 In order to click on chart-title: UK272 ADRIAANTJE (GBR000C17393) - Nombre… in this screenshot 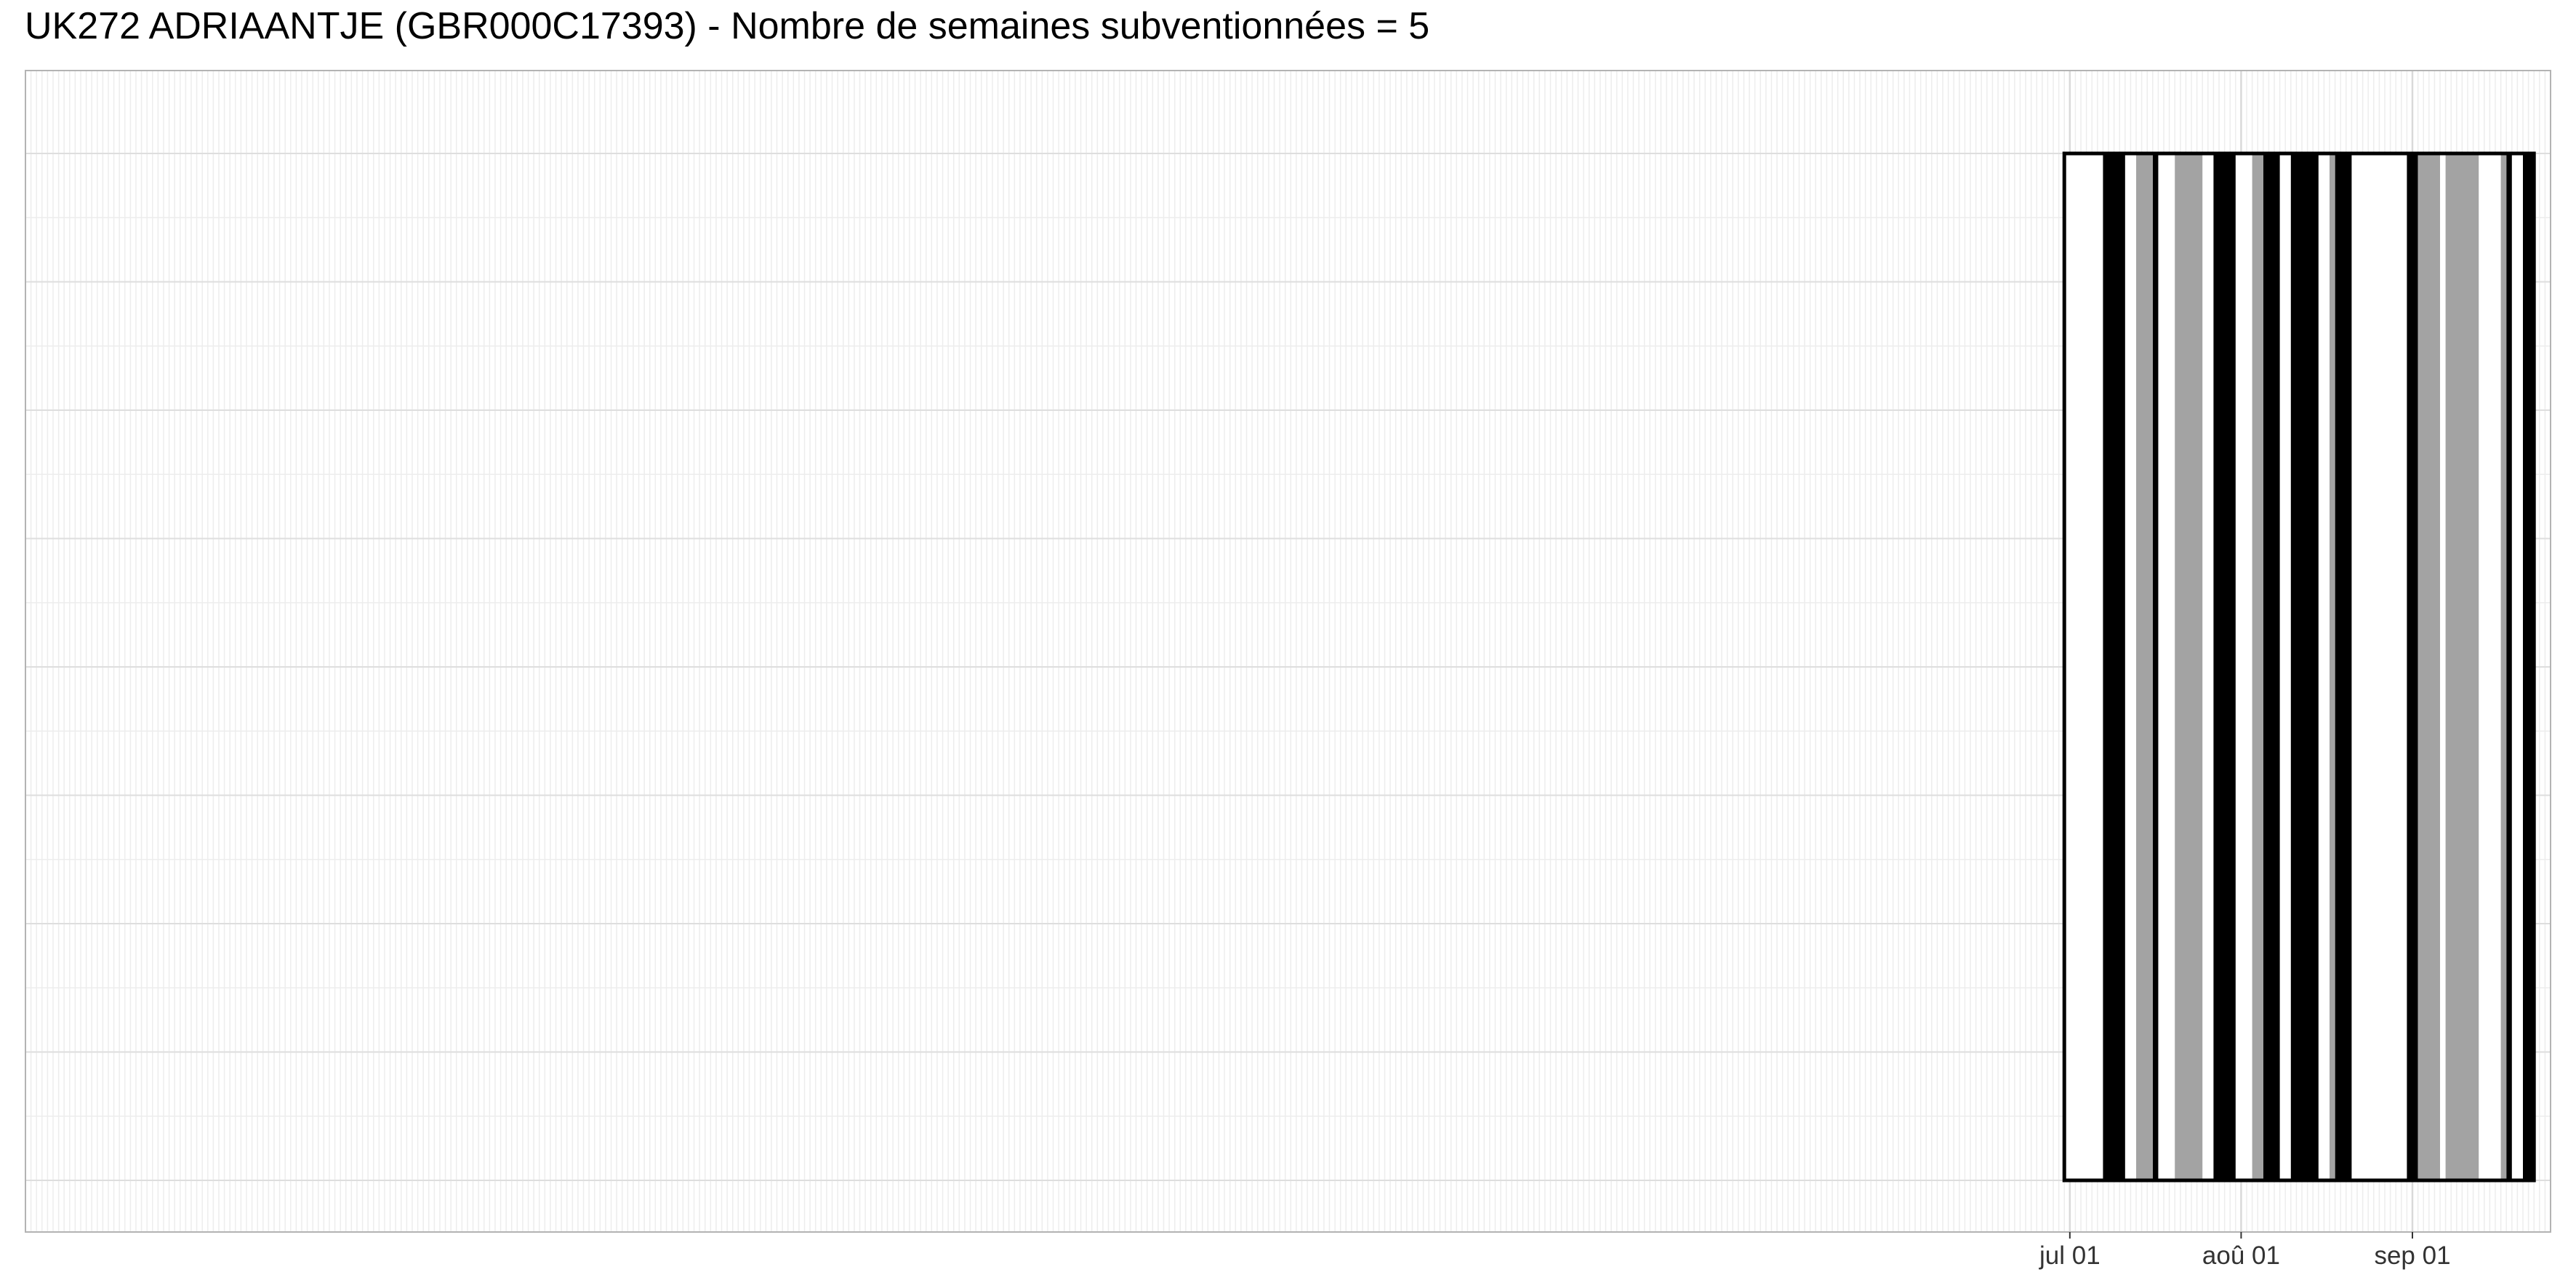, I will do `click(727, 26)`.